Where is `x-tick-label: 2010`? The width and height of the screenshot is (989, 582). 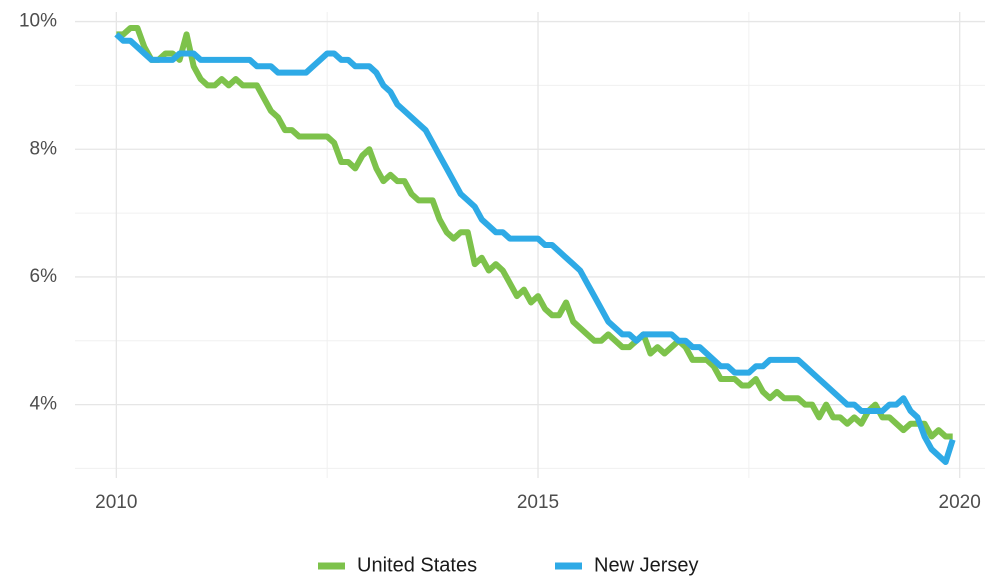
x-tick-label: 2010 is located at coordinates (116, 502).